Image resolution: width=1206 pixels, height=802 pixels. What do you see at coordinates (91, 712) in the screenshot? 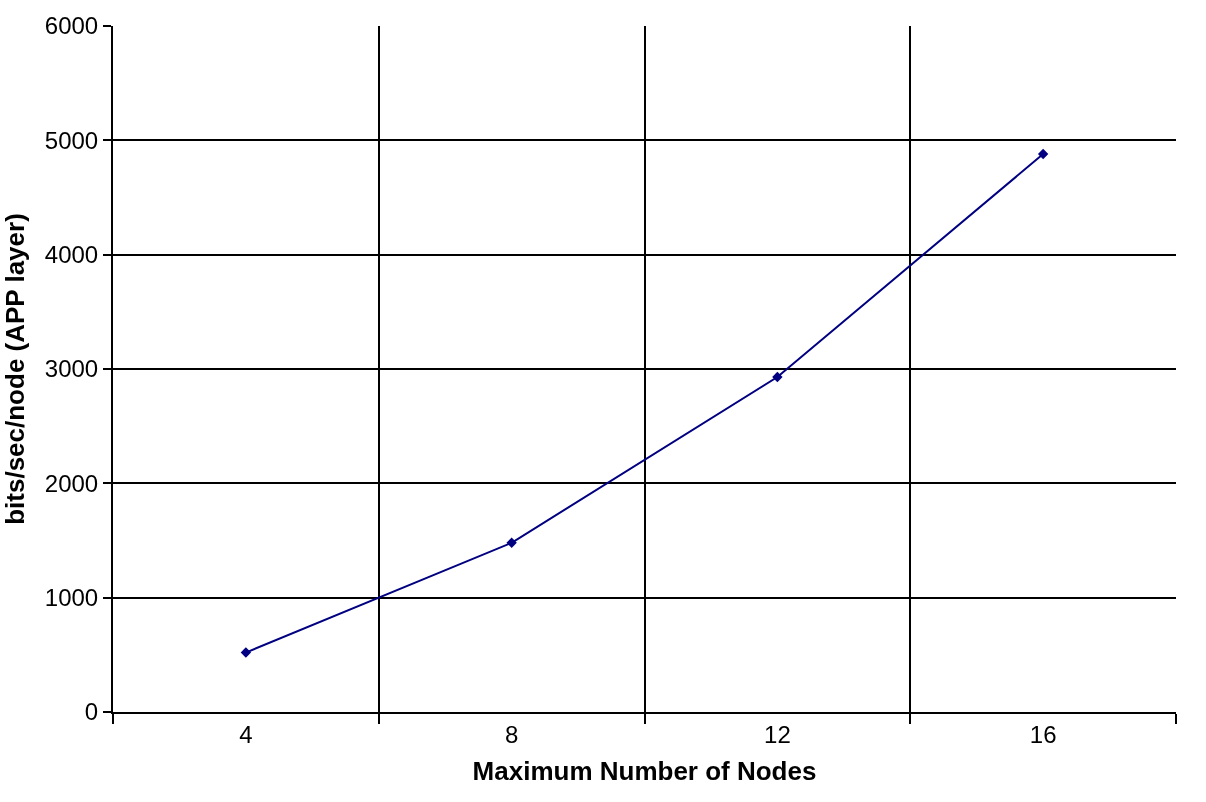
I see `y-tick-label: 0` at bounding box center [91, 712].